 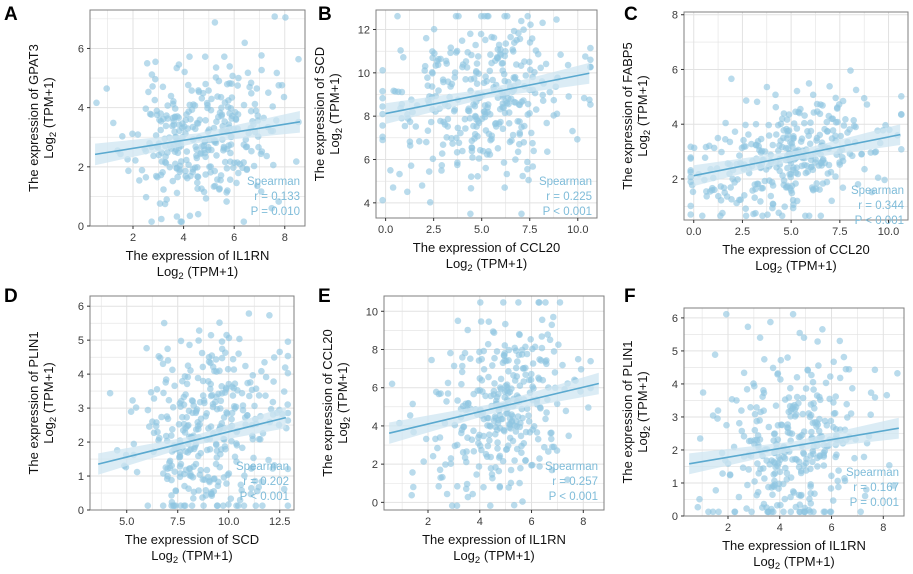 I want to click on y-tick-label: 8, so click(x=367, y=117).